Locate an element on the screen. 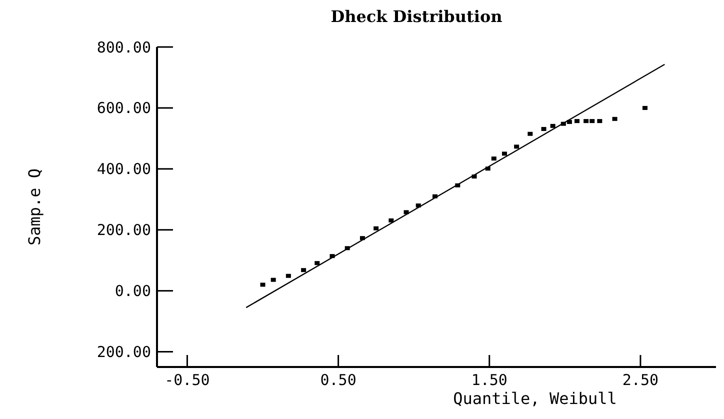 The width and height of the screenshot is (724, 419). y-tick-label: 800.00 is located at coordinates (123, 47).